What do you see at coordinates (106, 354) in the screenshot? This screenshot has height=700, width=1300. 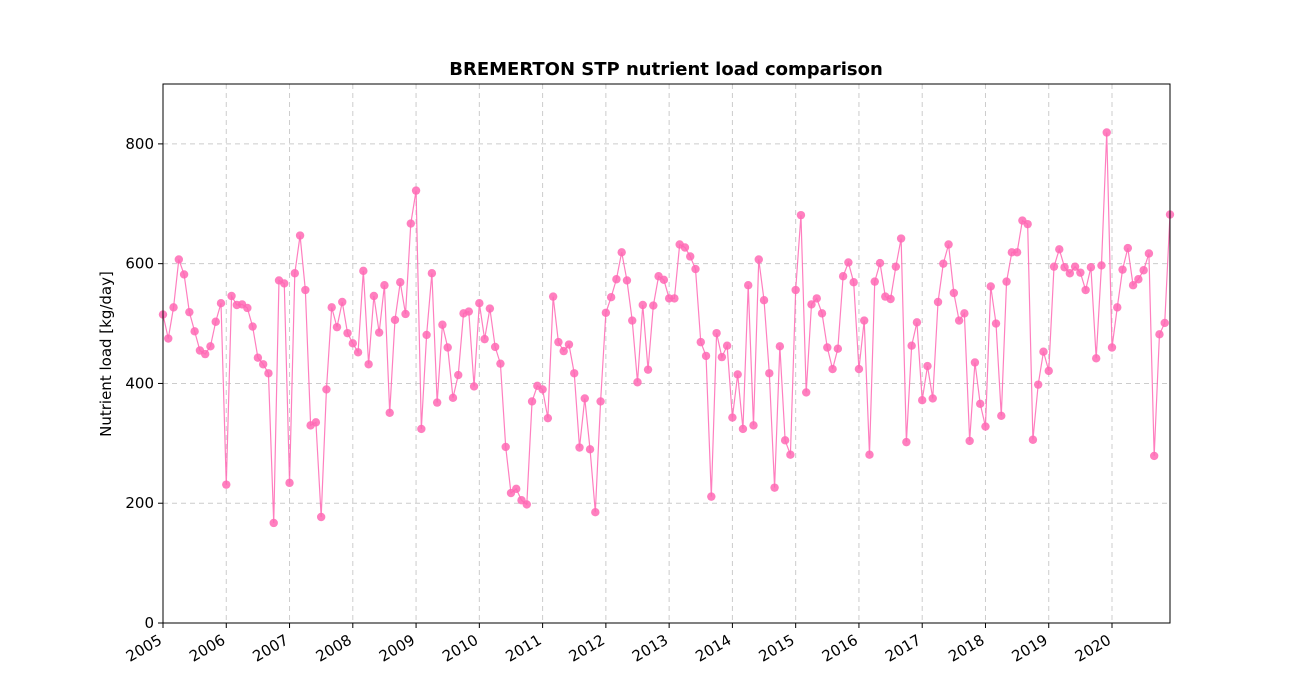 I see `y-axis-label: Nutrient load [kg/day]` at bounding box center [106, 354].